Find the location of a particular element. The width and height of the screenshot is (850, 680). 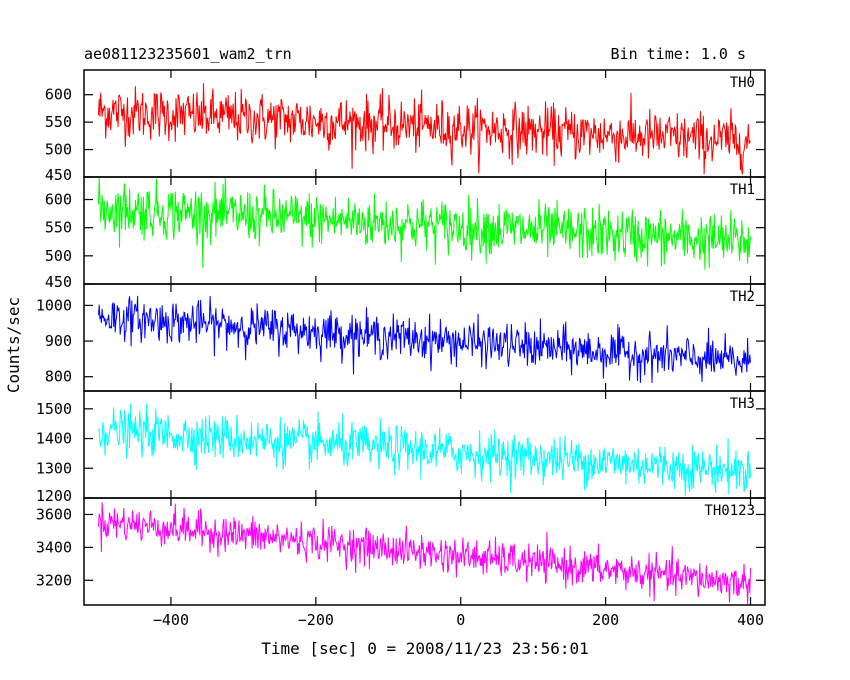

panel-label-th0: TH0 is located at coordinates (742, 83).